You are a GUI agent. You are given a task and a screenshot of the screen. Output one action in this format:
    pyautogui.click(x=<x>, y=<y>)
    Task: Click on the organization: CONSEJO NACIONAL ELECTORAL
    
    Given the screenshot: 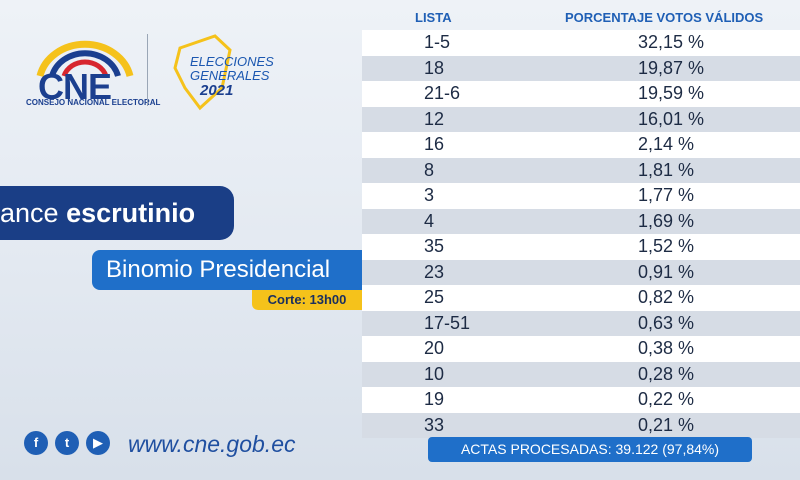 What is the action you would take?
    pyautogui.click(x=93, y=102)
    